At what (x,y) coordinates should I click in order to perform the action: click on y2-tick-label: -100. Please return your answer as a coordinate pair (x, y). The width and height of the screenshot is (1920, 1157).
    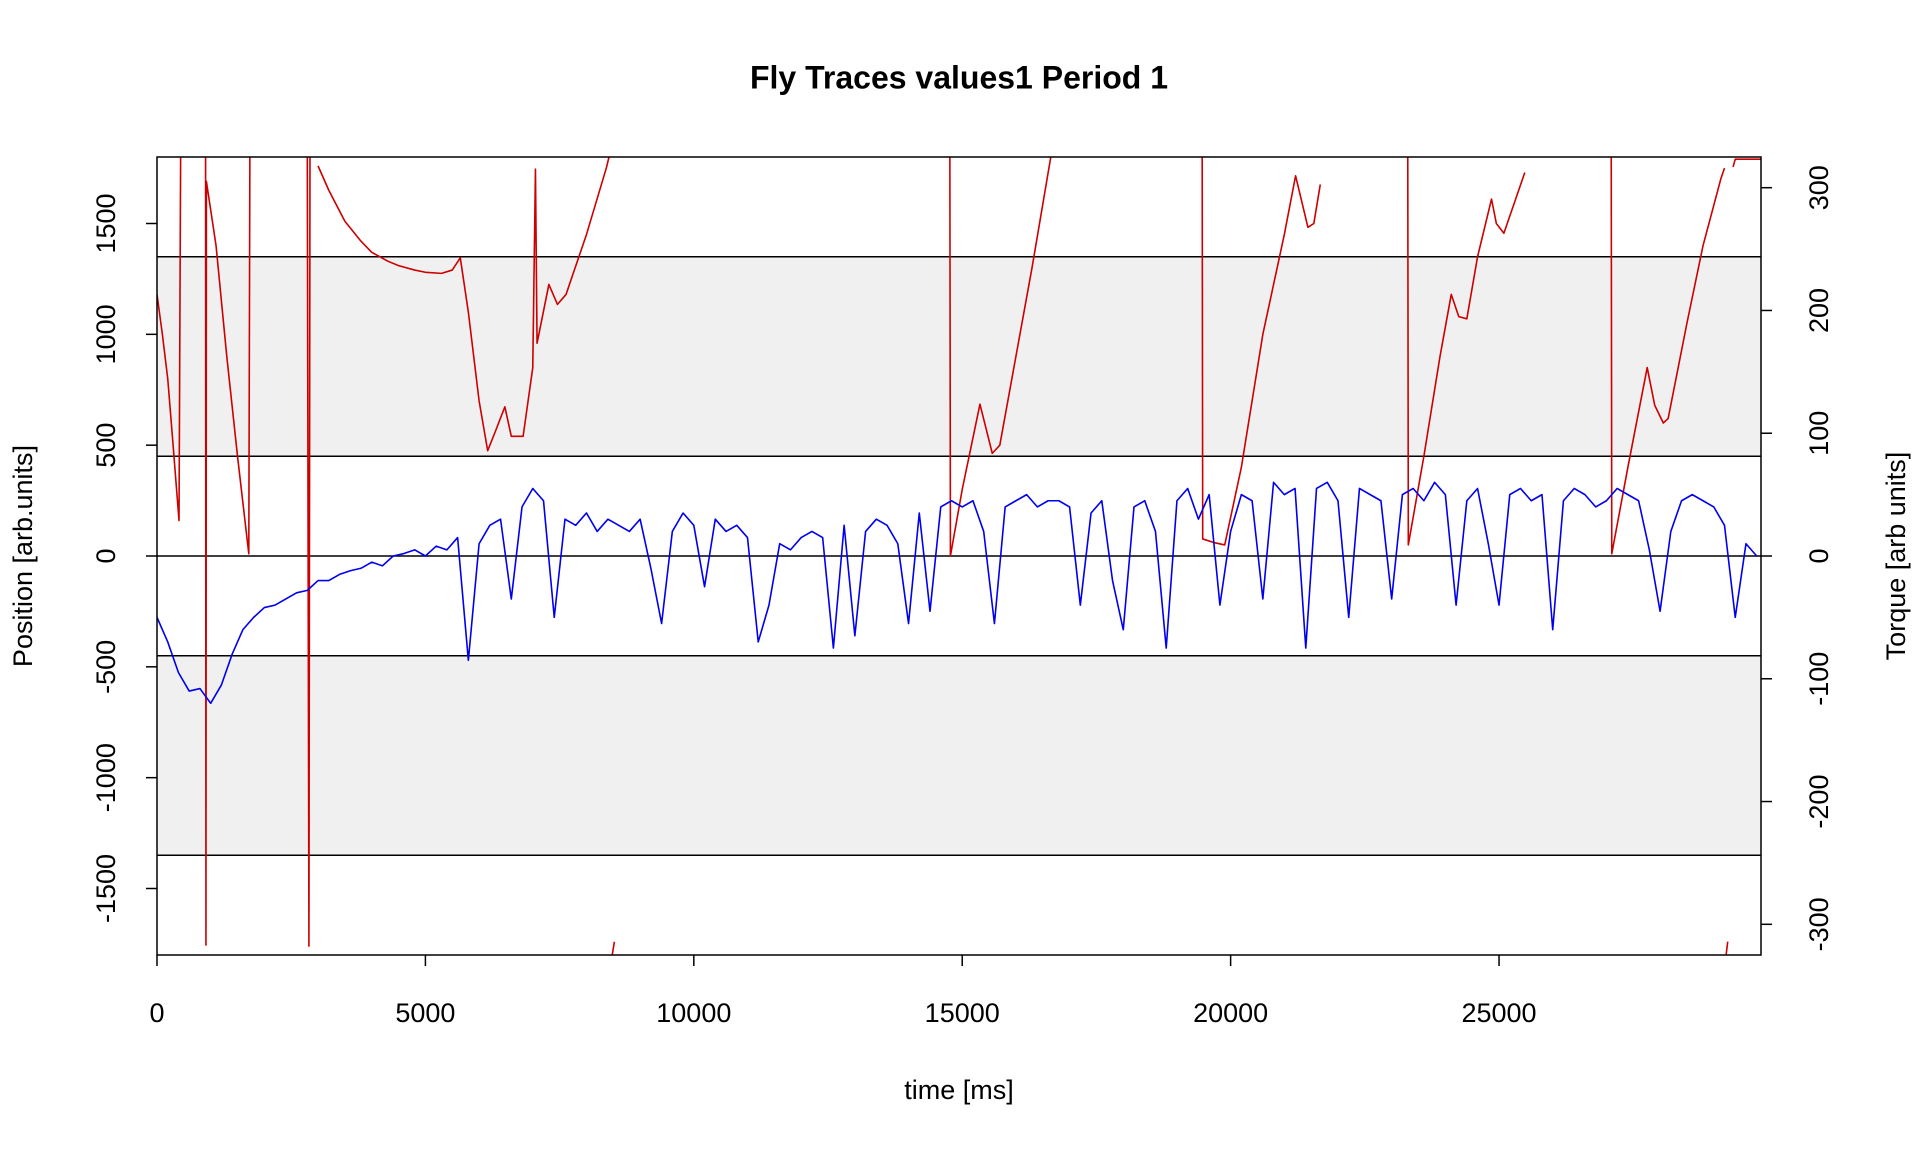
    Looking at the image, I should click on (1819, 679).